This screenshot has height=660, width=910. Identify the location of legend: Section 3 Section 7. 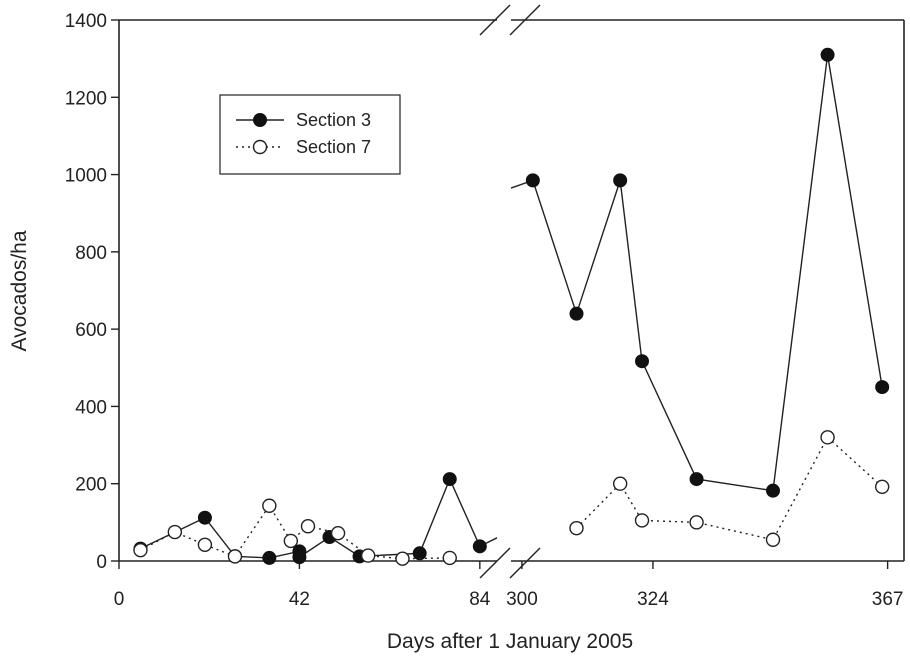
(310, 134).